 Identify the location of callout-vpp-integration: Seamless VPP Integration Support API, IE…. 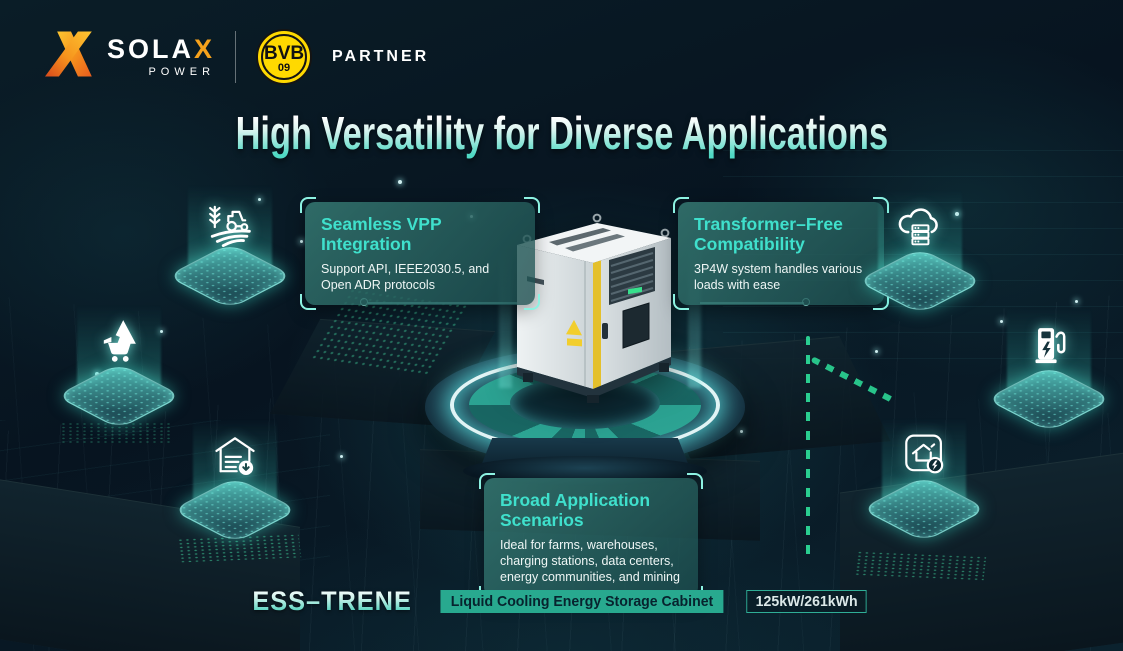
(420, 254).